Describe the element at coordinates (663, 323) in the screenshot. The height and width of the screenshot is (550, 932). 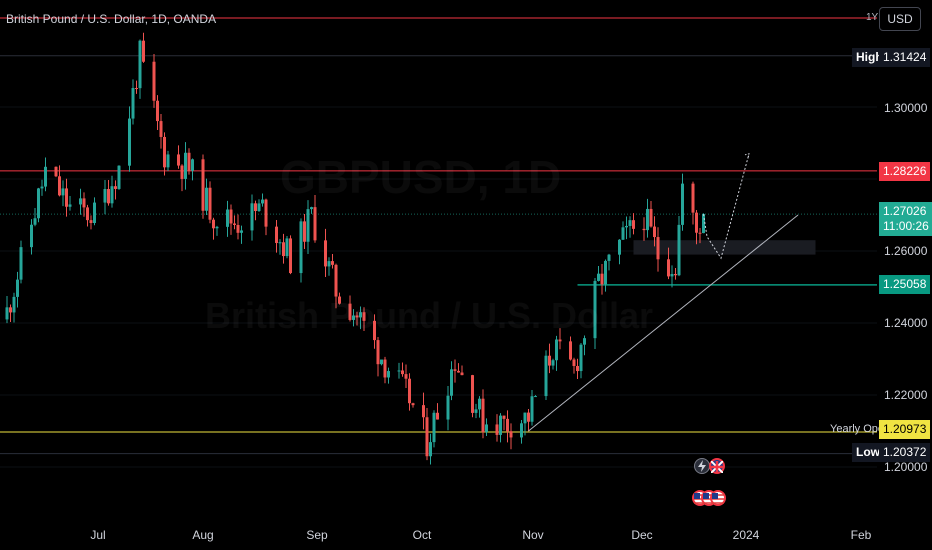
I see `trendline` at that location.